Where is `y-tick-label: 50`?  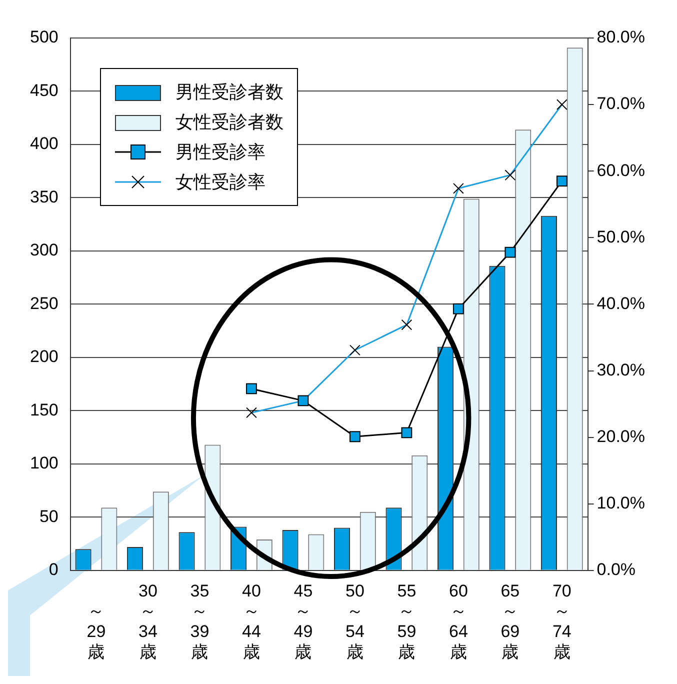
y-tick-label: 50 is located at coordinates (48, 516).